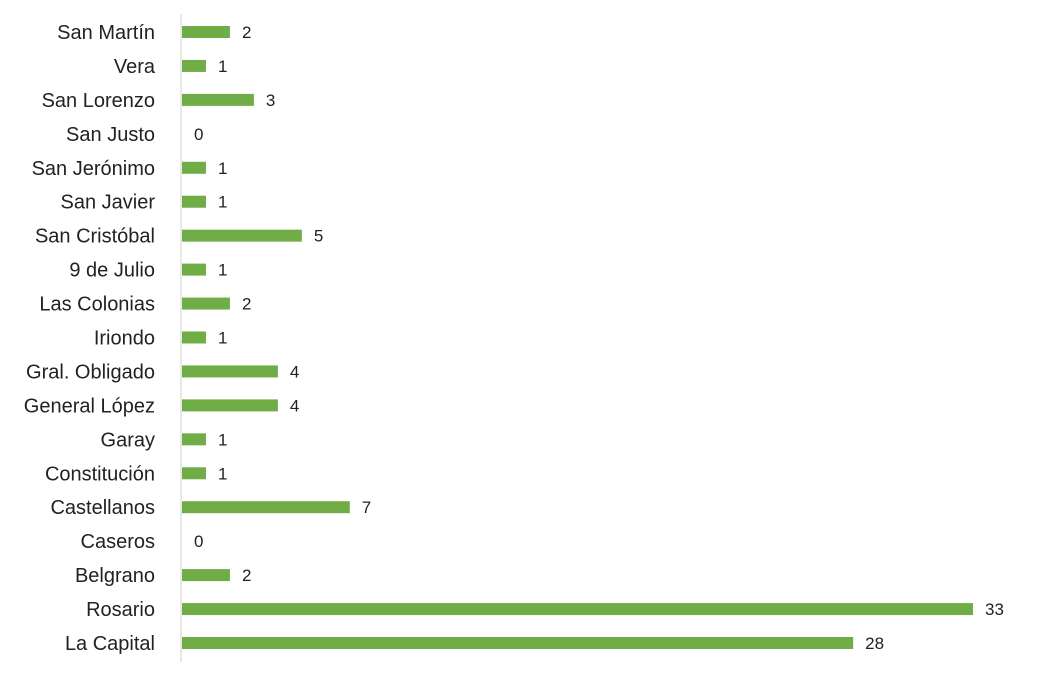 This screenshot has height=675, width=1038. Describe the element at coordinates (106, 33) in the screenshot. I see `category-label: San Martín` at that location.